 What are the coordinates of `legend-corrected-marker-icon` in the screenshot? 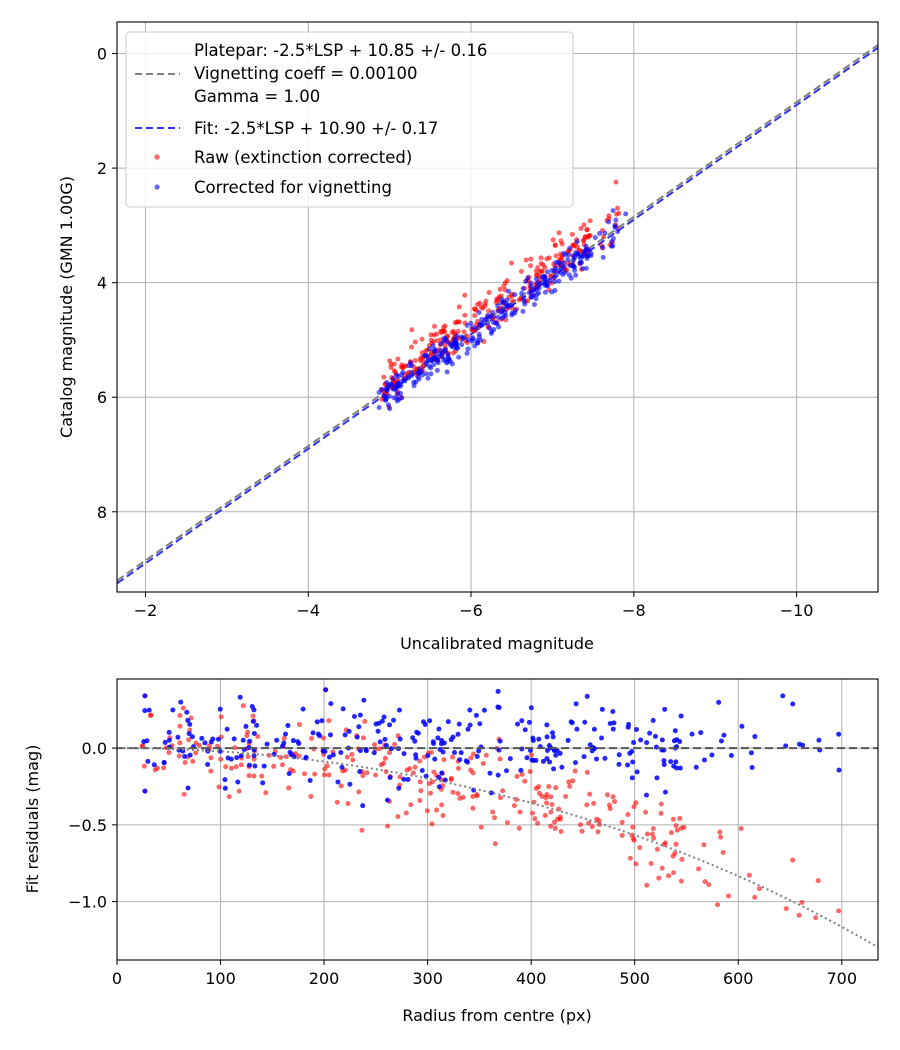 It's located at (157, 187).